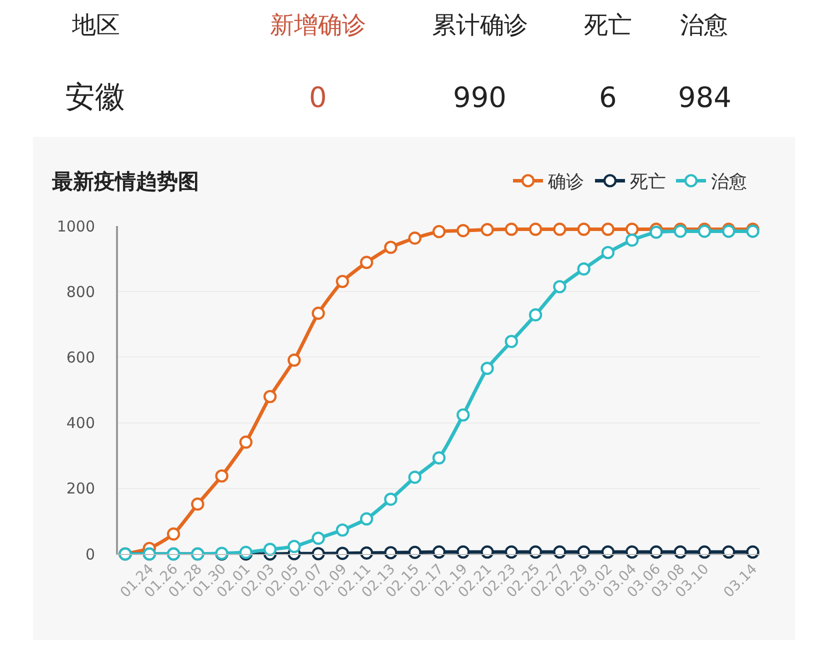  What do you see at coordinates (80, 291) in the screenshot?
I see `y-tick-label: 800` at bounding box center [80, 291].